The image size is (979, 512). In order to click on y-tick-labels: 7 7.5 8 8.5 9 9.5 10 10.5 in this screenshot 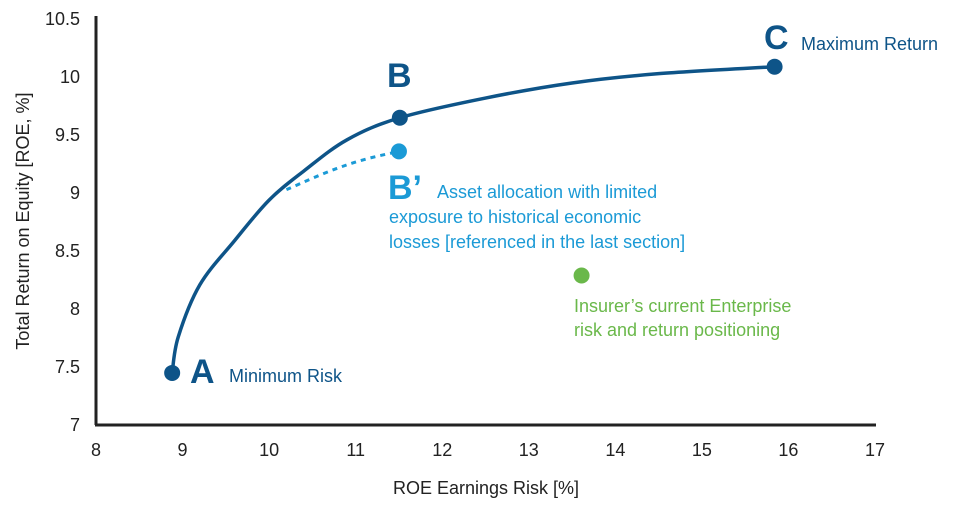, I will do `click(62, 222)`.